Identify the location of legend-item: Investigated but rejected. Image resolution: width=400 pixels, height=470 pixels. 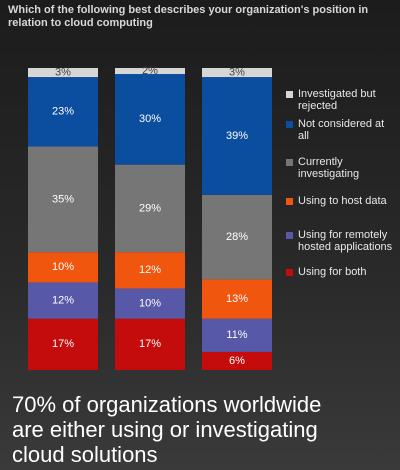
(342, 100).